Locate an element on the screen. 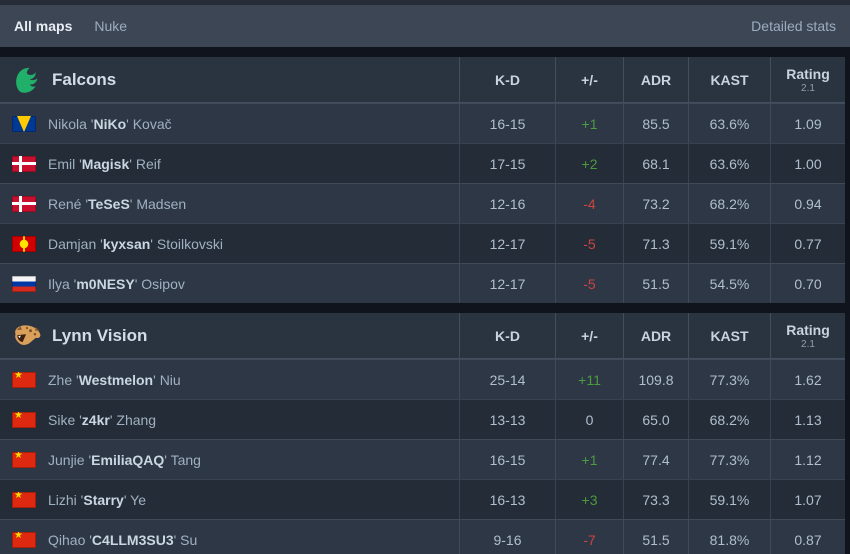  kd-cell: 12-16 is located at coordinates (507, 203).